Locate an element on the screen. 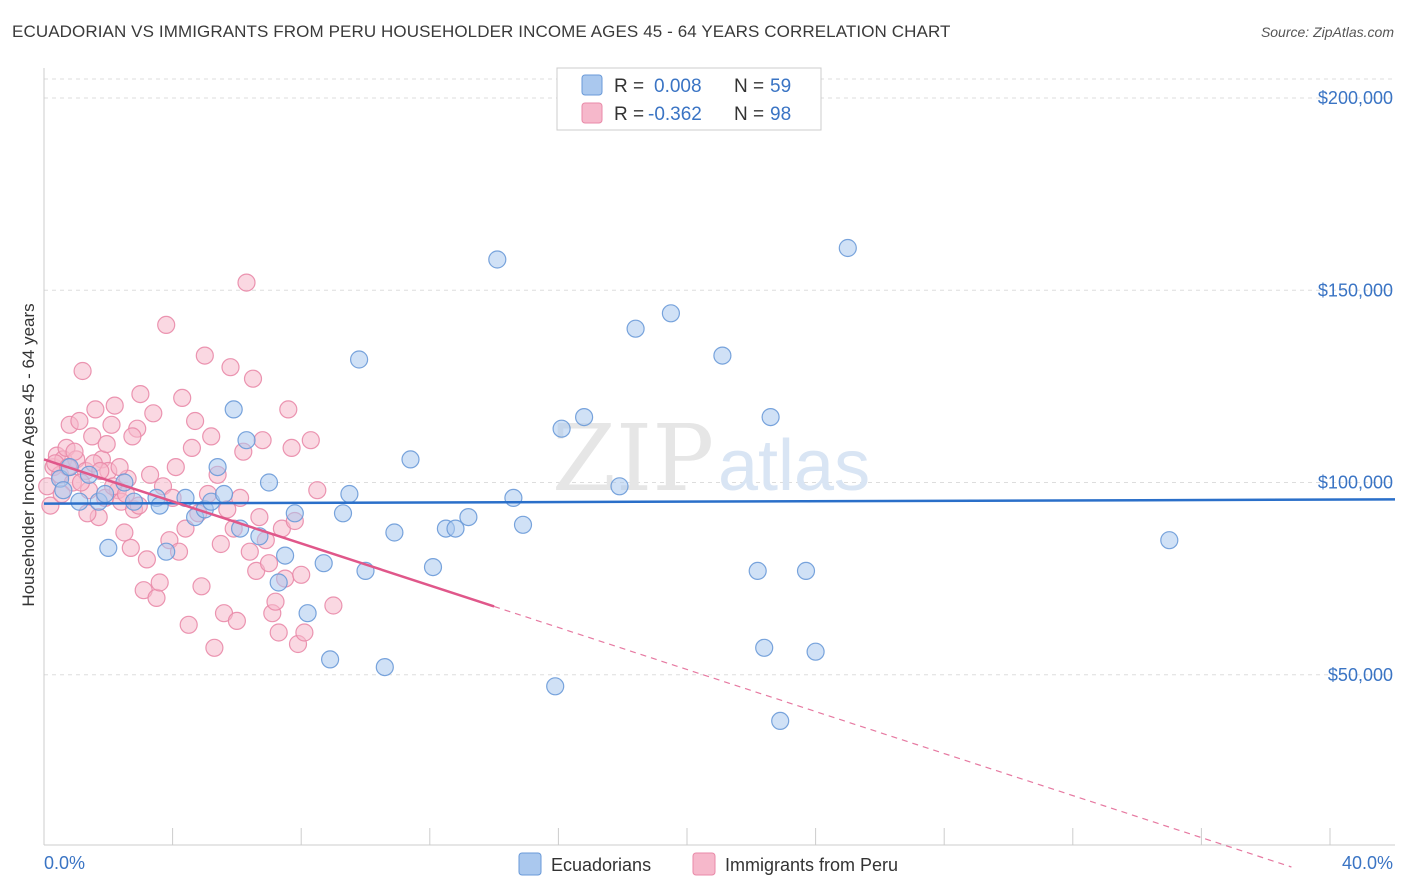 Image resolution: width=1406 pixels, height=892 pixels. ecuadorians-trend-line is located at coordinates (719, 501).